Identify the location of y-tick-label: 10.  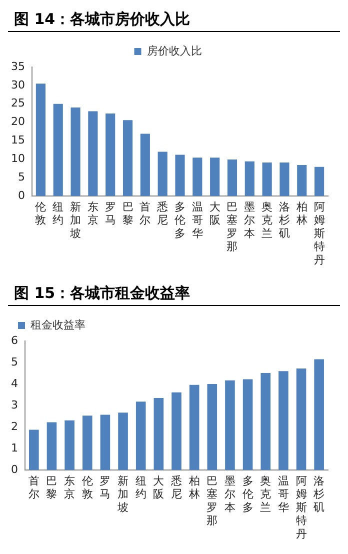
(17, 158).